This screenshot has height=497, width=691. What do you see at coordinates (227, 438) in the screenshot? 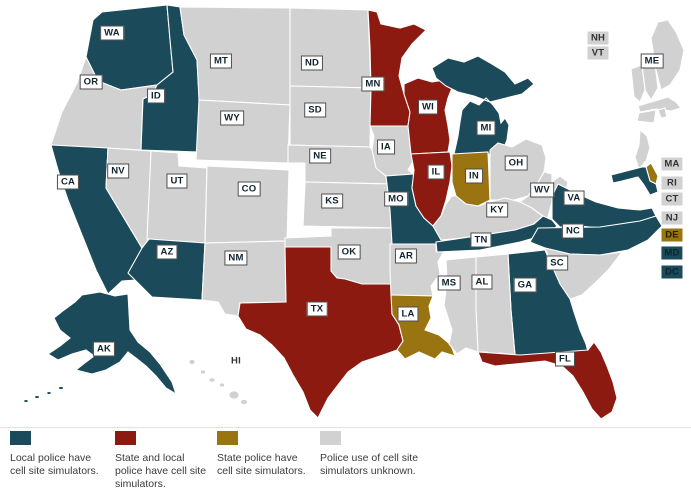
I see `legend-swatch-state` at bounding box center [227, 438].